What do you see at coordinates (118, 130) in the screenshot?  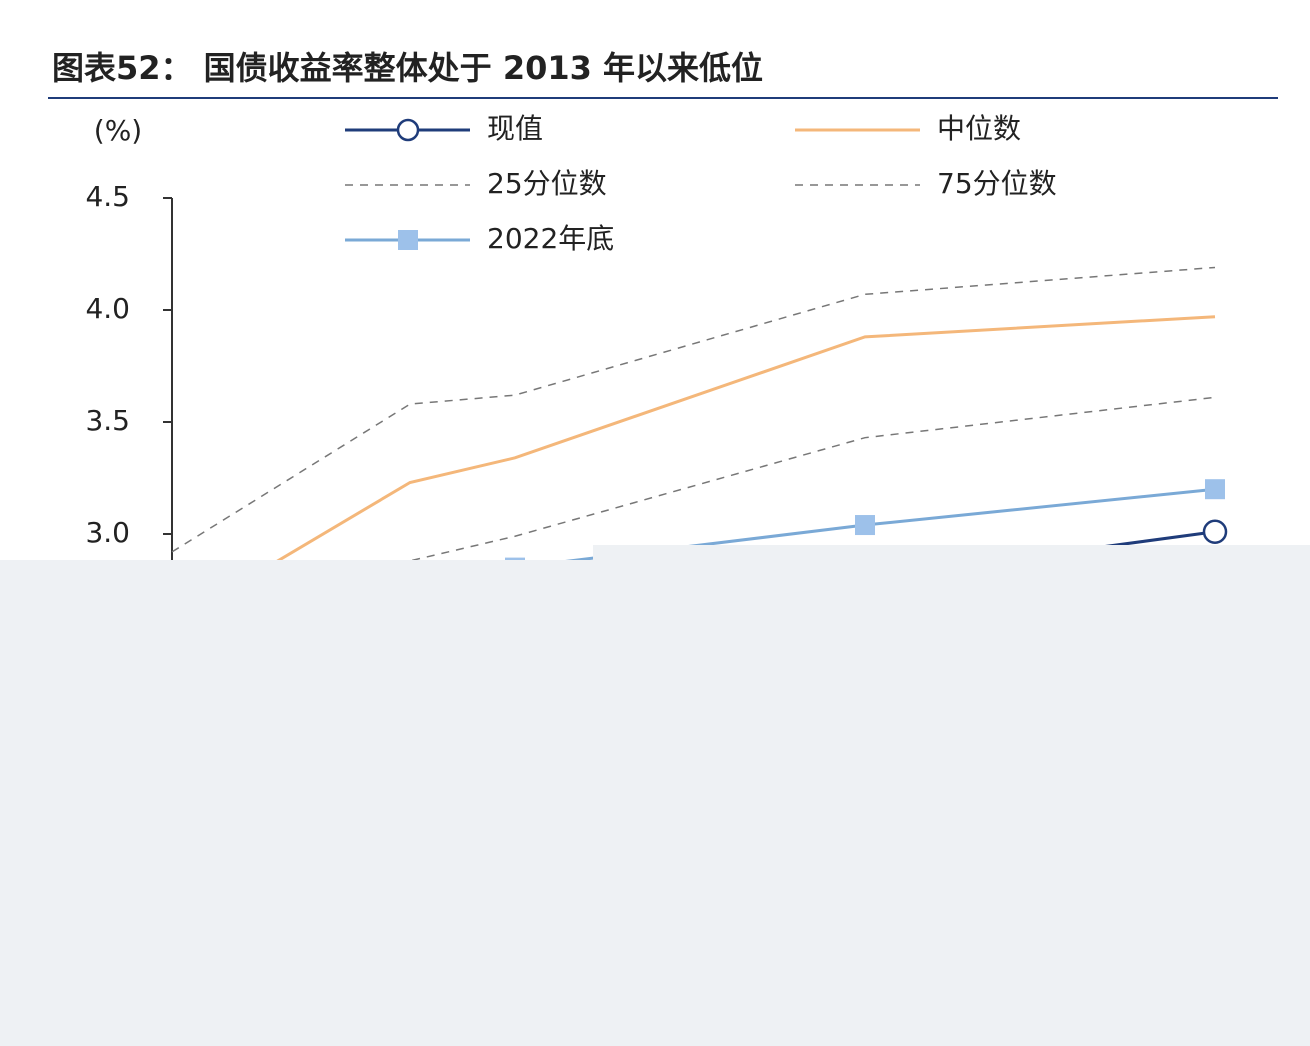 I see `y-axis-label: (%)` at bounding box center [118, 130].